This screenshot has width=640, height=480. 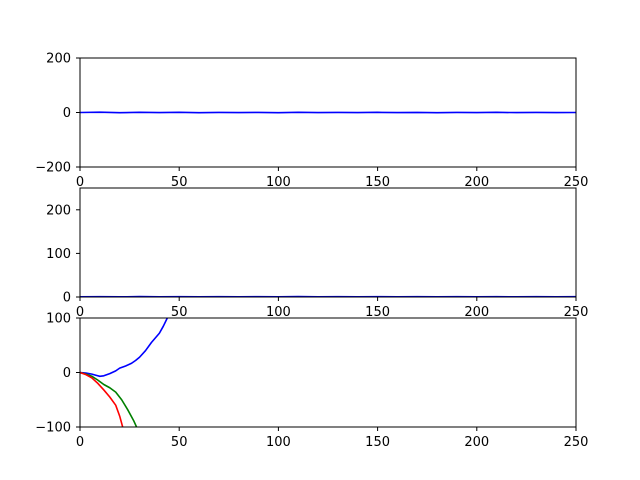 I want to click on y-tick-label: −200, so click(x=53, y=168).